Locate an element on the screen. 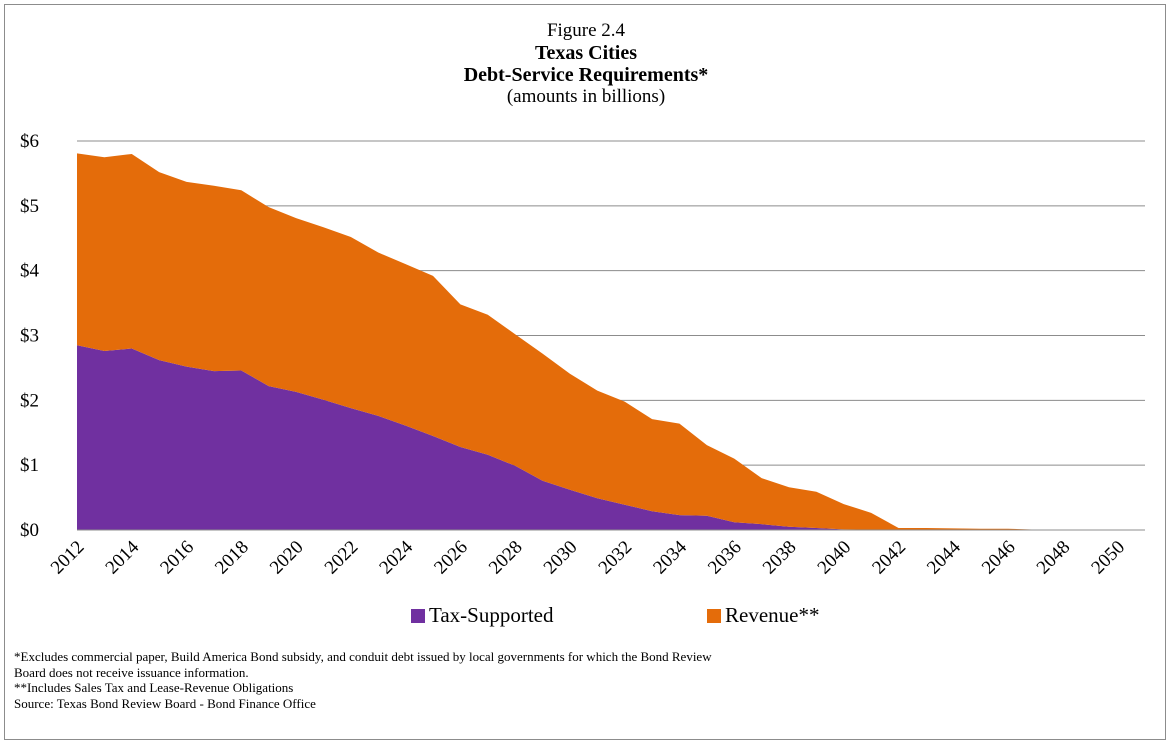 Image resolution: width=1172 pixels, height=748 pixels. y-tick-label: $2 is located at coordinates (29, 400).